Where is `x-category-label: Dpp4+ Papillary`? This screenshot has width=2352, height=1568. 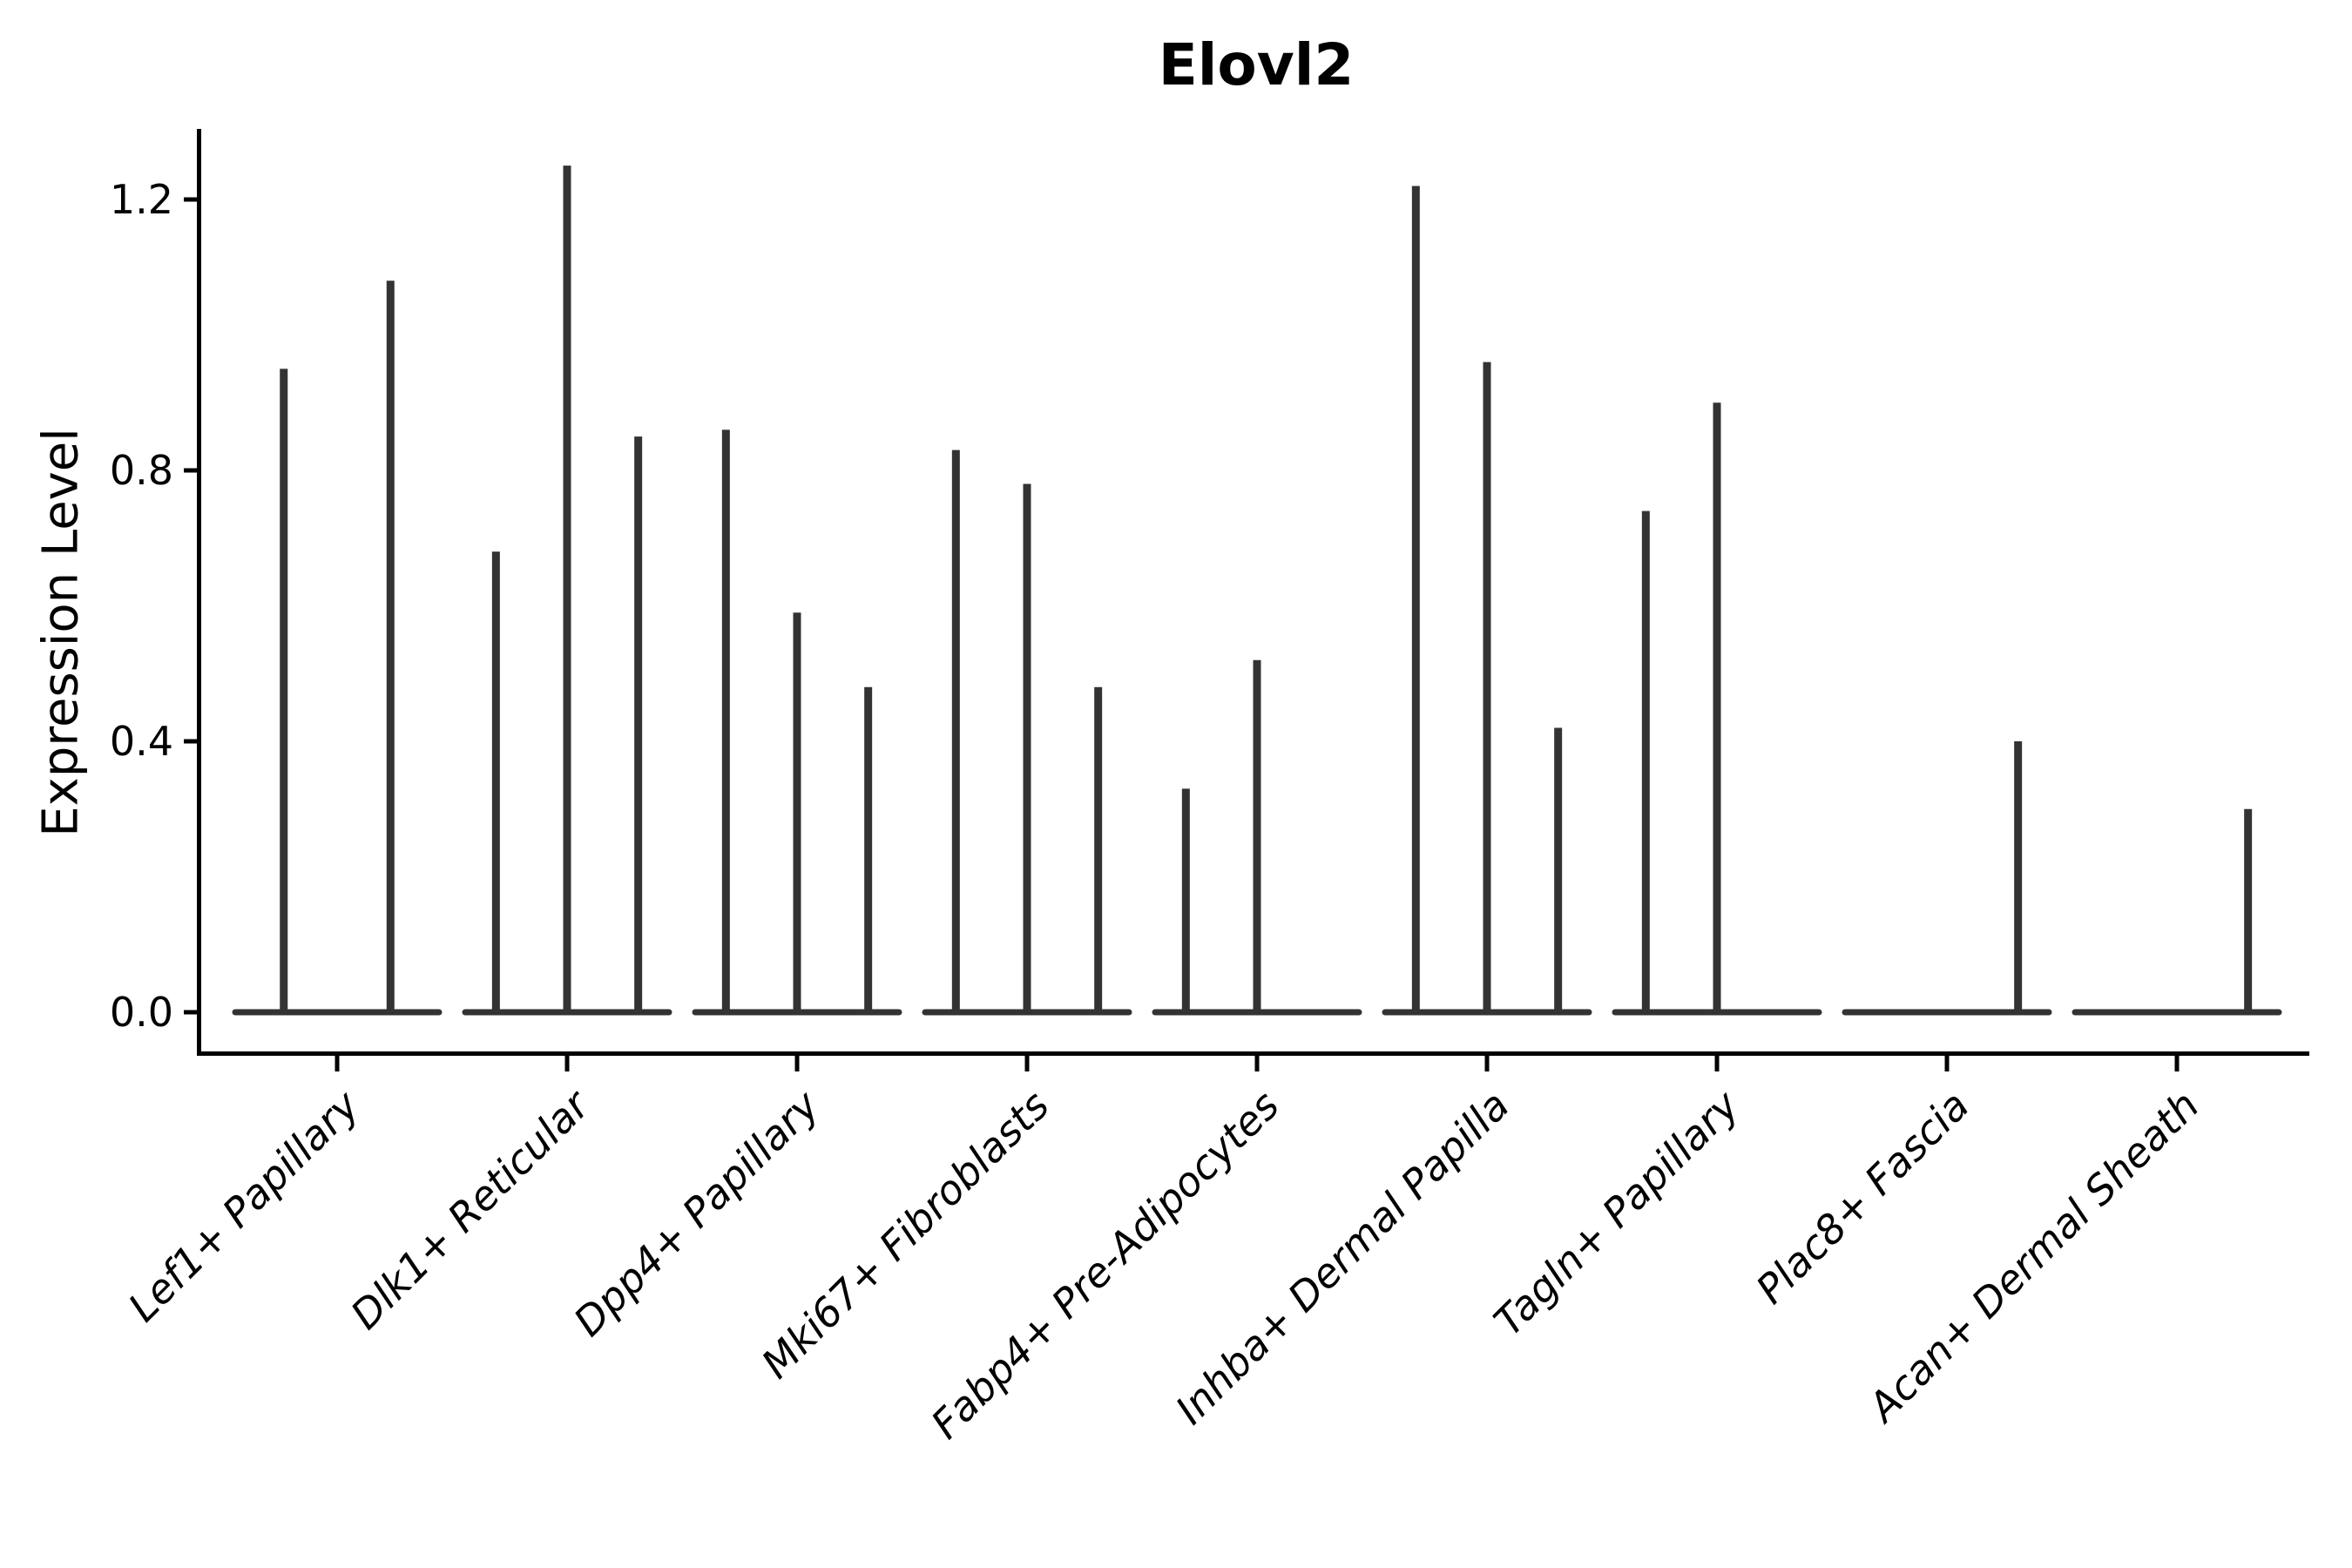
x-category-label: Dpp4+ Papillary is located at coordinates (696, 1213).